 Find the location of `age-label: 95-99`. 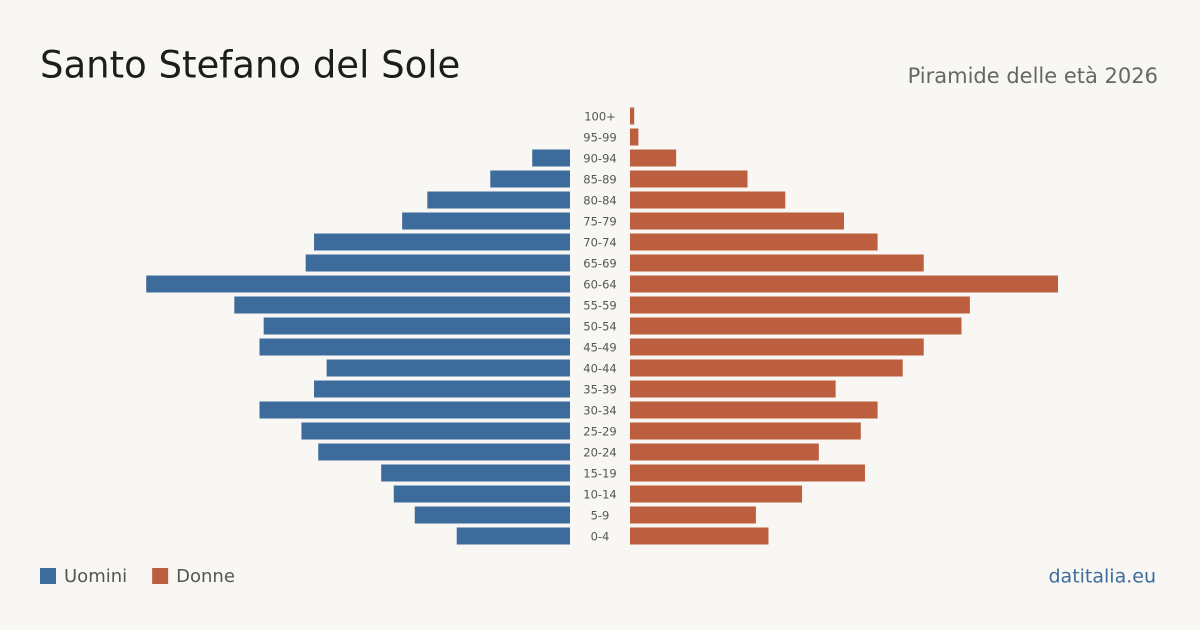

age-label: 95-99 is located at coordinates (599, 138).